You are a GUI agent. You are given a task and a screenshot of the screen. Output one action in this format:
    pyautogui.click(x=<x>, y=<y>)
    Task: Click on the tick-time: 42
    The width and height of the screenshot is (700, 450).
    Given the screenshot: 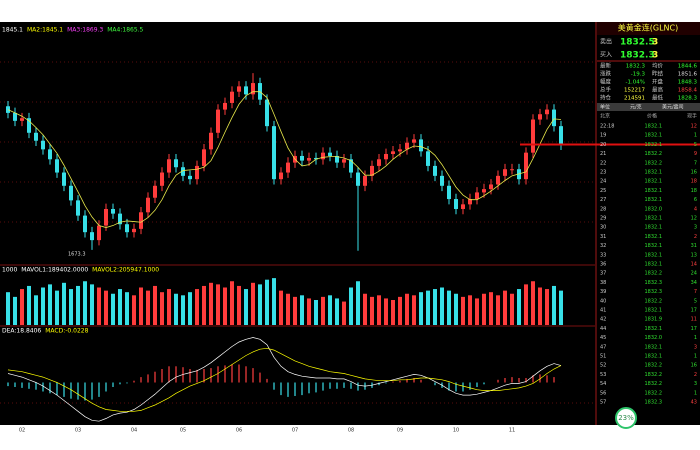 What is the action you would take?
    pyautogui.click(x=603, y=320)
    